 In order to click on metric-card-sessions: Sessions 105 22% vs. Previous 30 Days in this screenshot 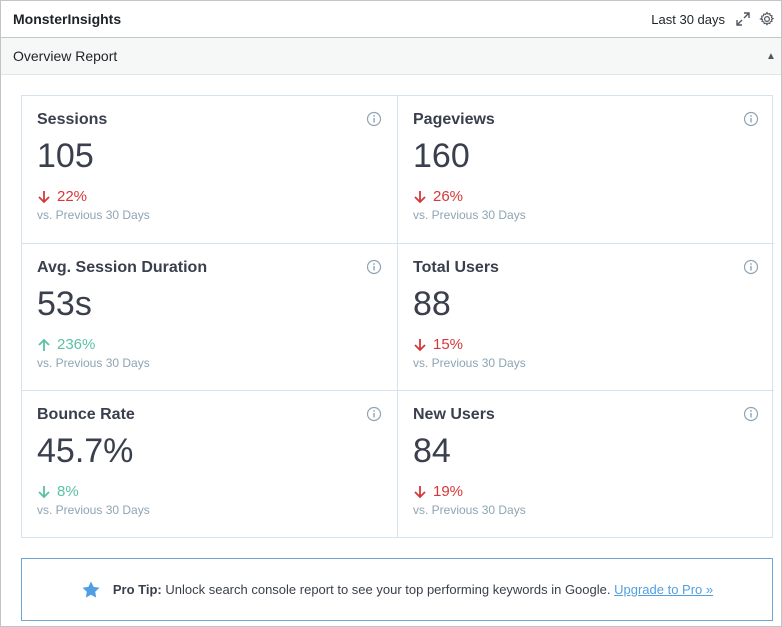, I will do `click(210, 170)`.